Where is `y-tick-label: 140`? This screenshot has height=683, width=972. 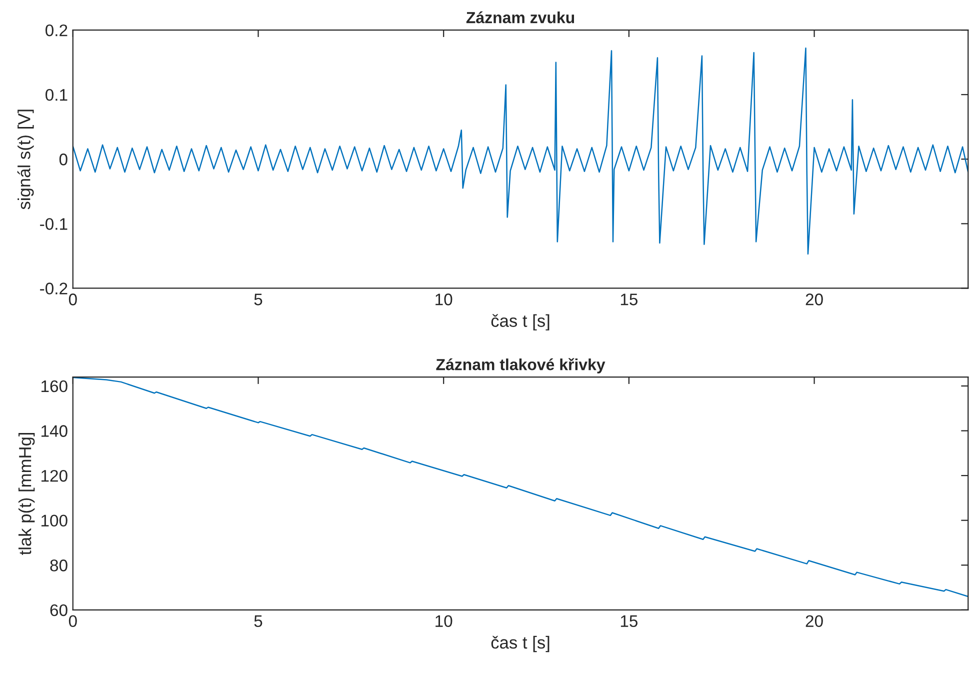
y-tick-label: 140 is located at coordinates (55, 431).